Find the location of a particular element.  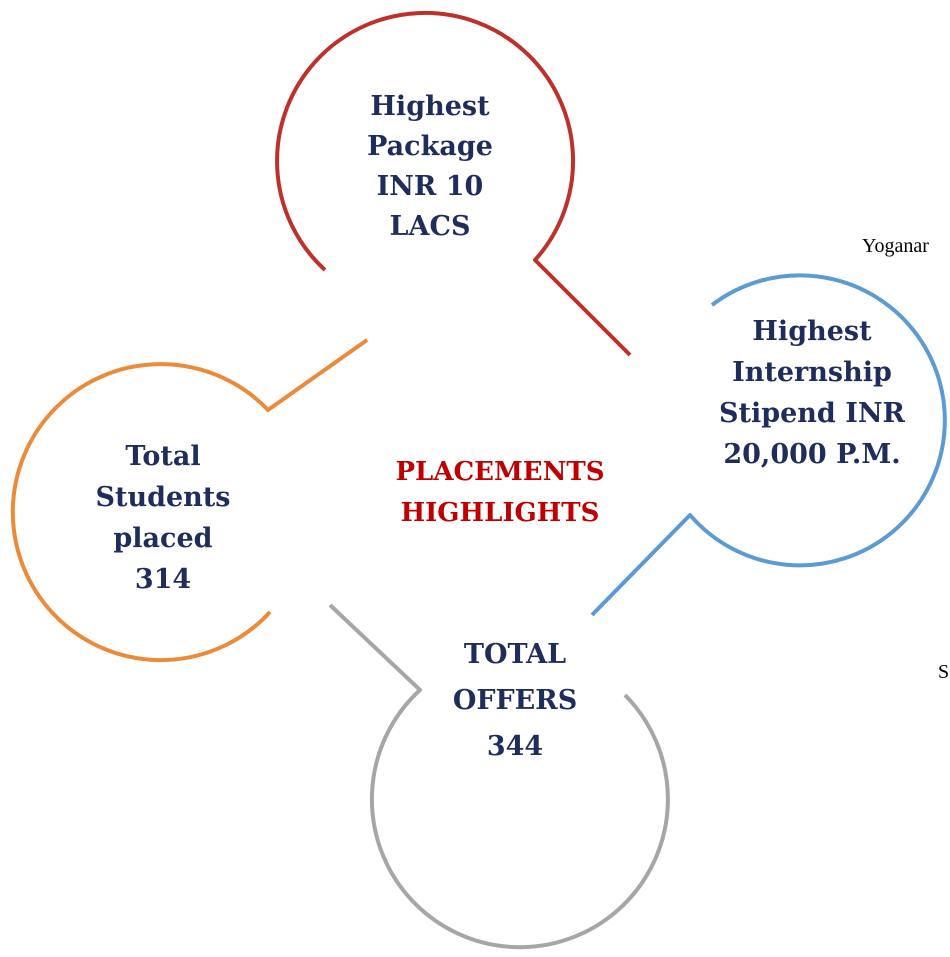

bubble-label-line: TOTAL is located at coordinates (515, 654).